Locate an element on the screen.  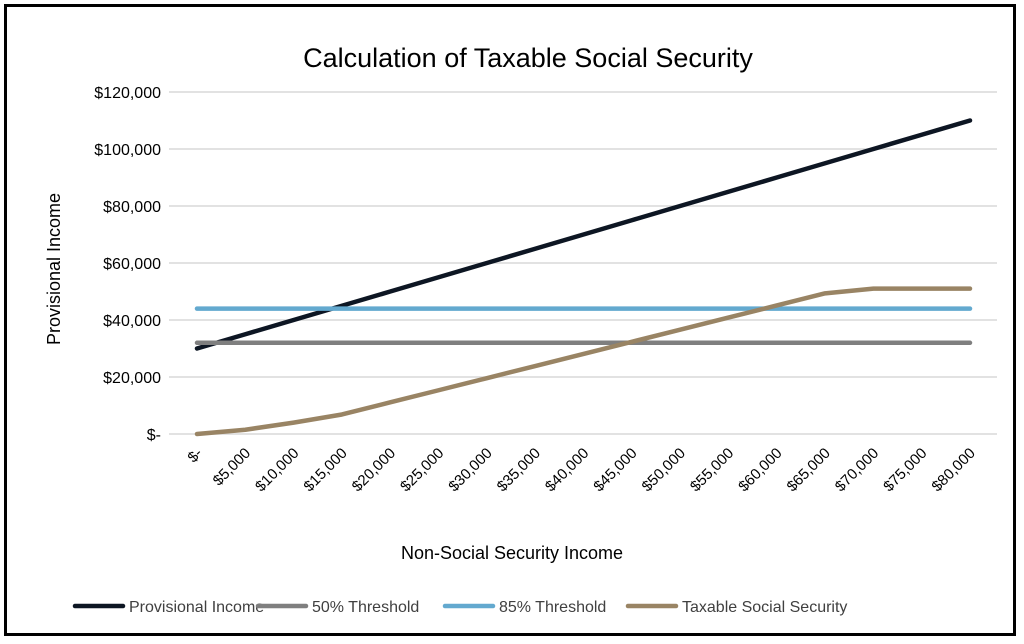
x-tick-label: $80,000 is located at coordinates (953, 470).